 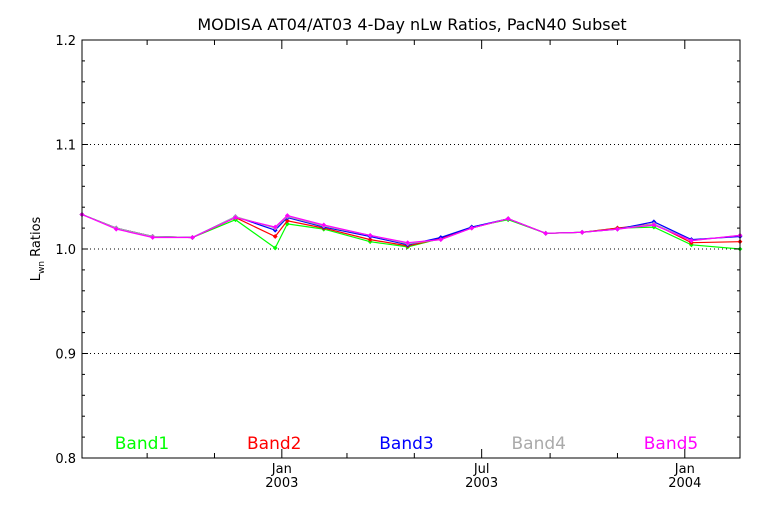 I want to click on data-point-band1, so click(x=275, y=248).